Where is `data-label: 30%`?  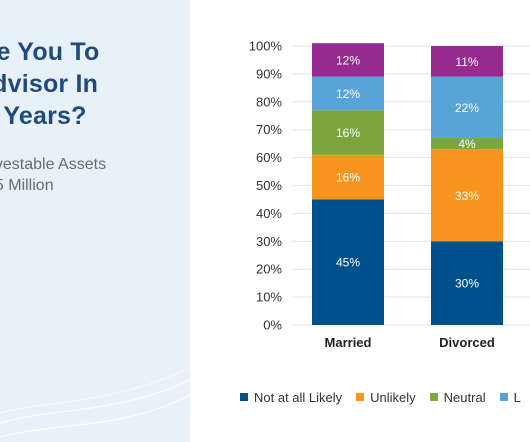
data-label: 30% is located at coordinates (467, 284).